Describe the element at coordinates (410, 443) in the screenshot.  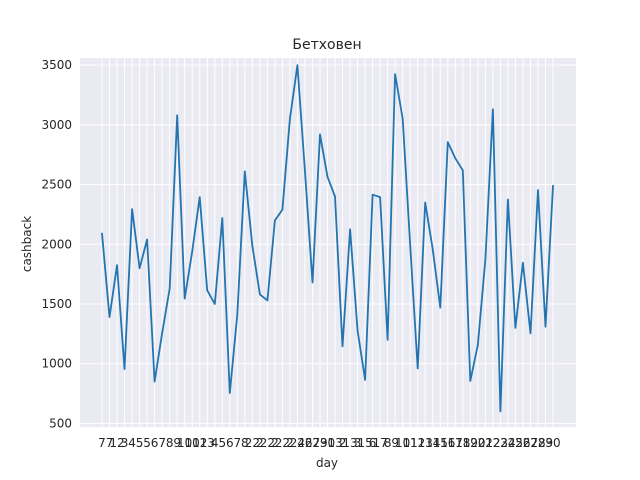
I see `x-tick-label: 11` at that location.